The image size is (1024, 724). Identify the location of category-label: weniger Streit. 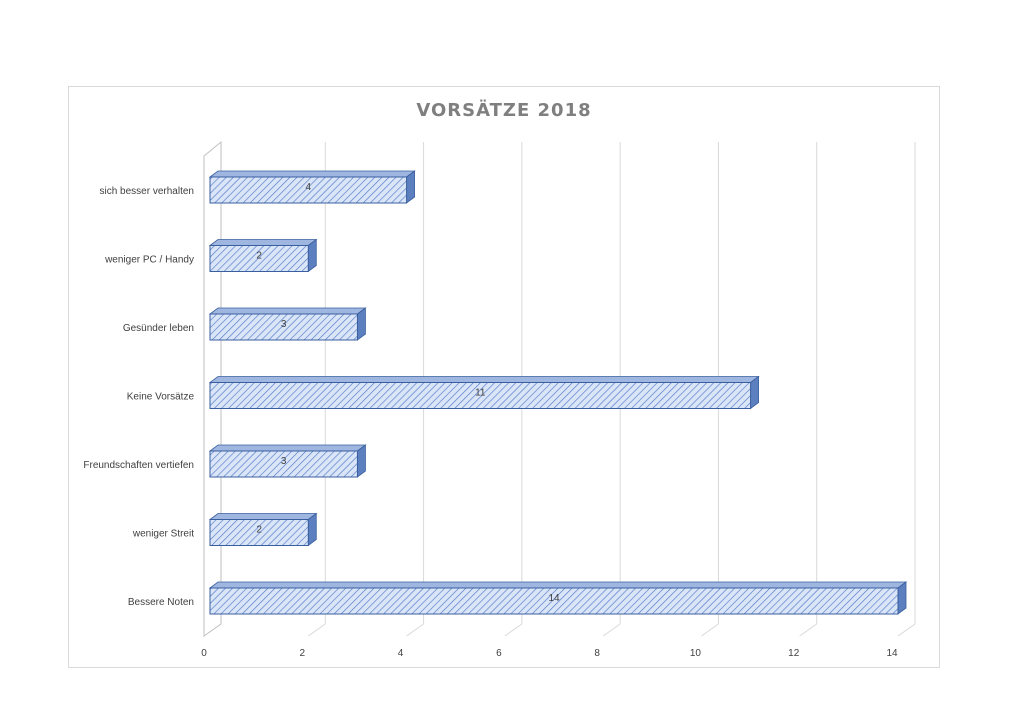
(163, 534).